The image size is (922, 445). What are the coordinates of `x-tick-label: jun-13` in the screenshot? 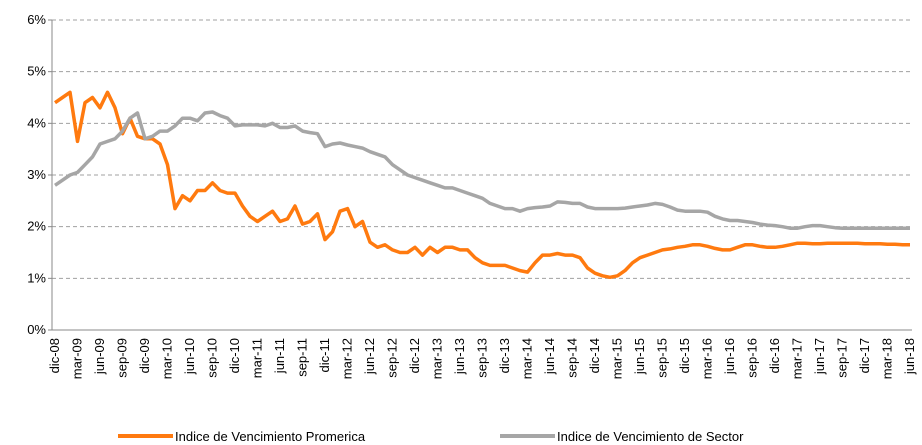 It's located at (459, 356).